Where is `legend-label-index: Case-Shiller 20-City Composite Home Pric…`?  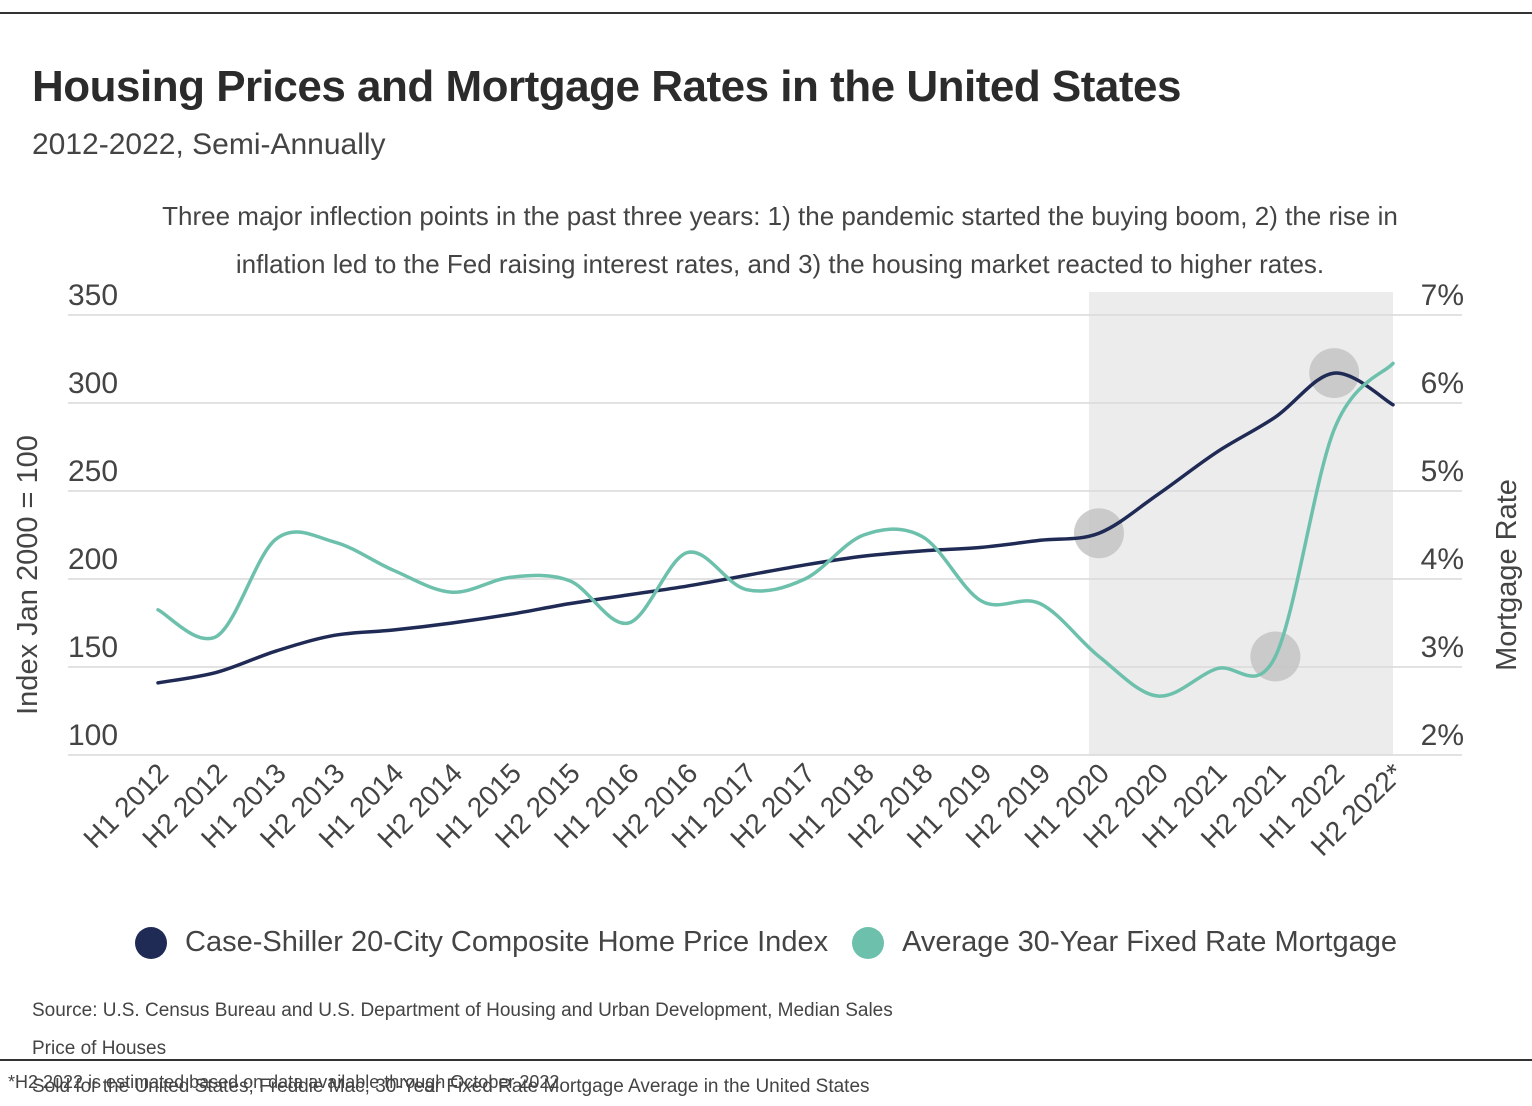
legend-label-index: Case-Shiller 20-City Composite Home Pric… is located at coordinates (507, 942).